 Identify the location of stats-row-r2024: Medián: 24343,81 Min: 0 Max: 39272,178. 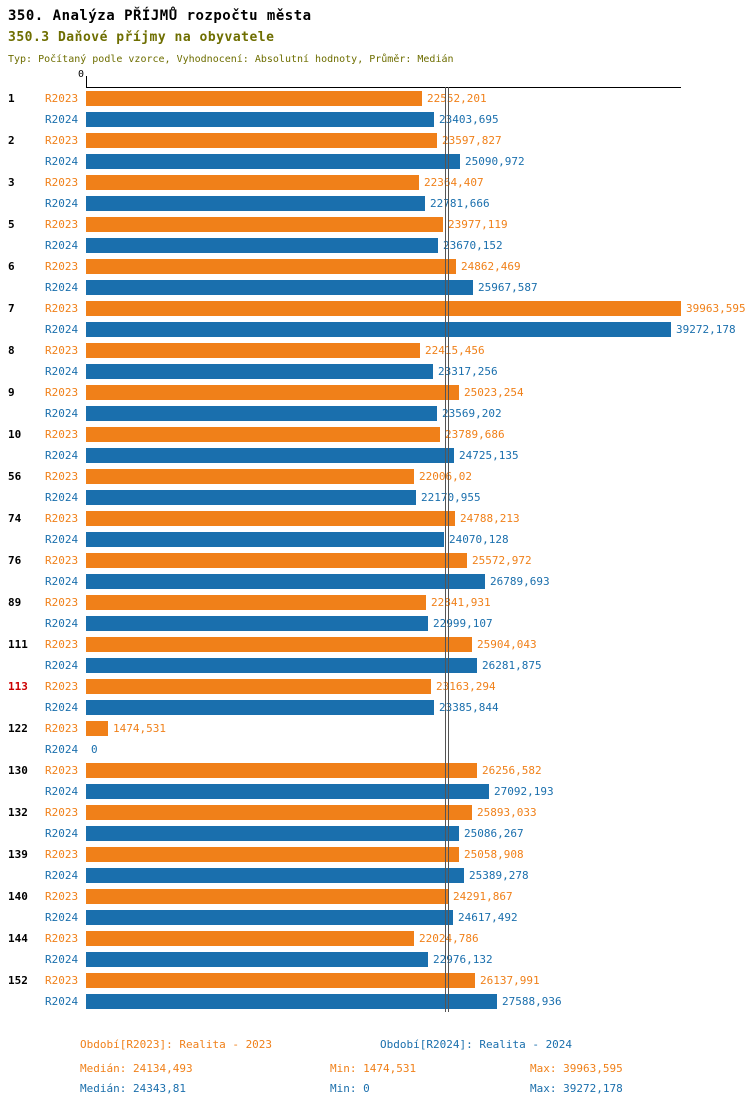
(415, 1088).